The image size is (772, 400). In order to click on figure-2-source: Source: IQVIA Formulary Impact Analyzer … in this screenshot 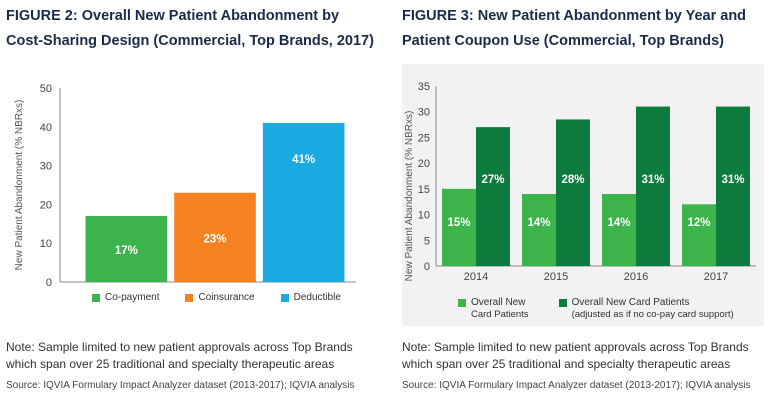, I will do `click(180, 385)`.